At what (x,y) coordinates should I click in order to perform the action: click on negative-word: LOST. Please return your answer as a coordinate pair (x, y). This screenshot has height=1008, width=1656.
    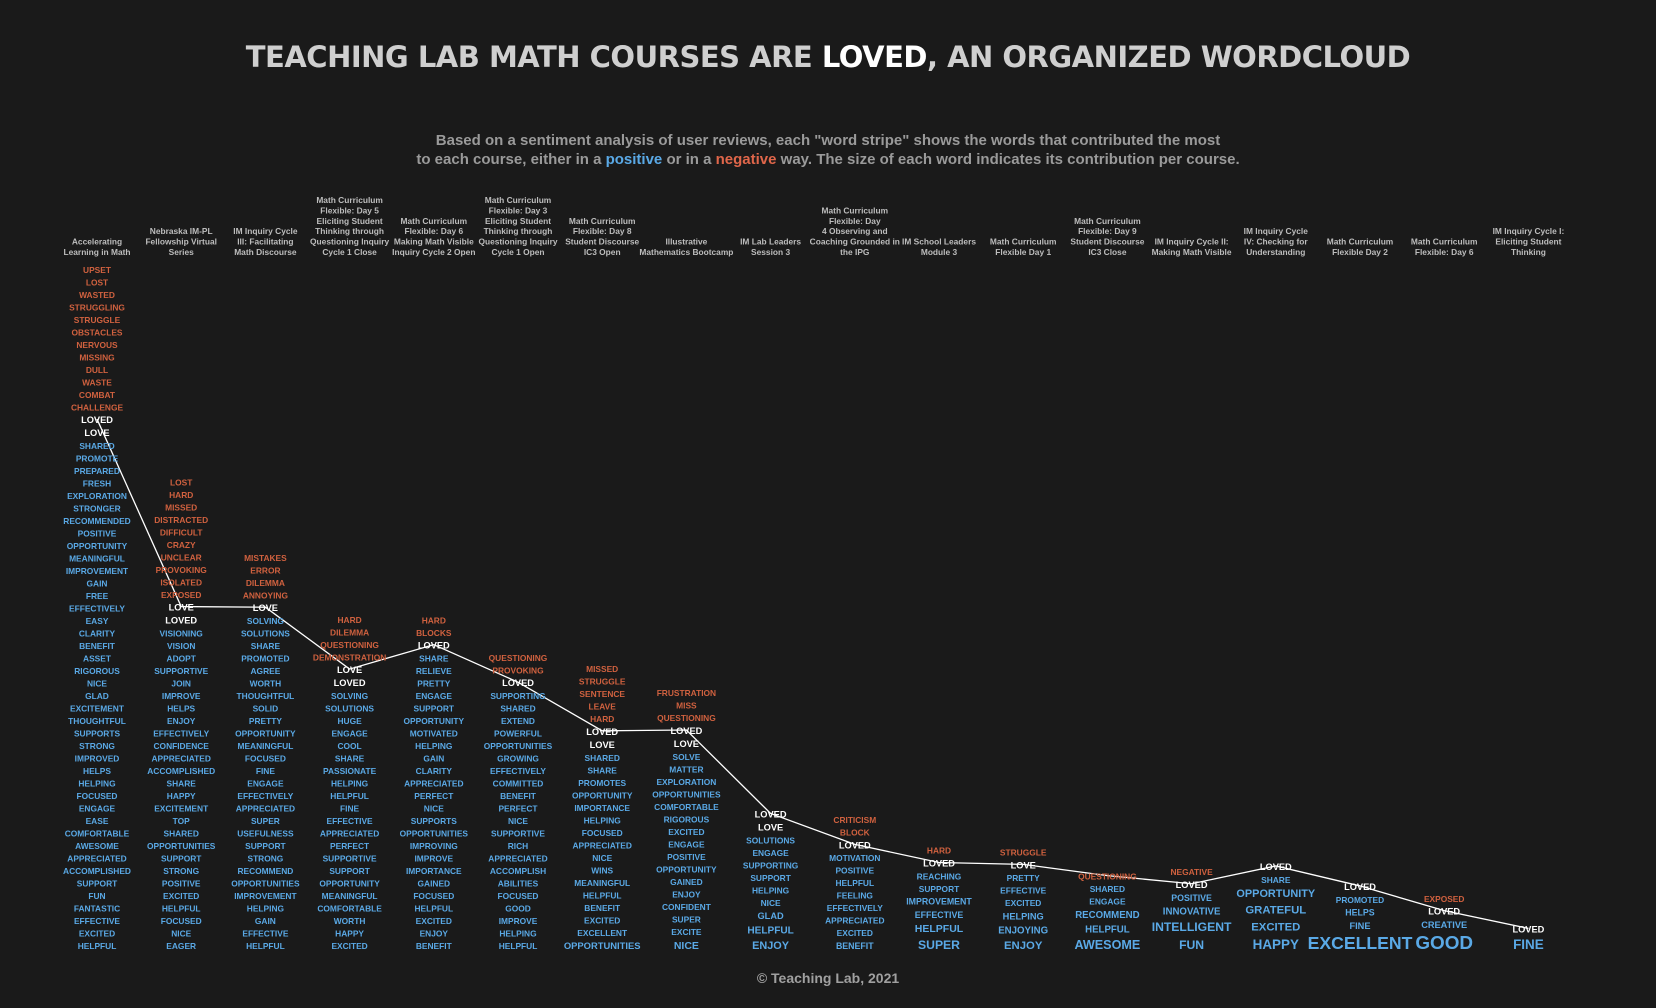
    Looking at the image, I should click on (97, 282).